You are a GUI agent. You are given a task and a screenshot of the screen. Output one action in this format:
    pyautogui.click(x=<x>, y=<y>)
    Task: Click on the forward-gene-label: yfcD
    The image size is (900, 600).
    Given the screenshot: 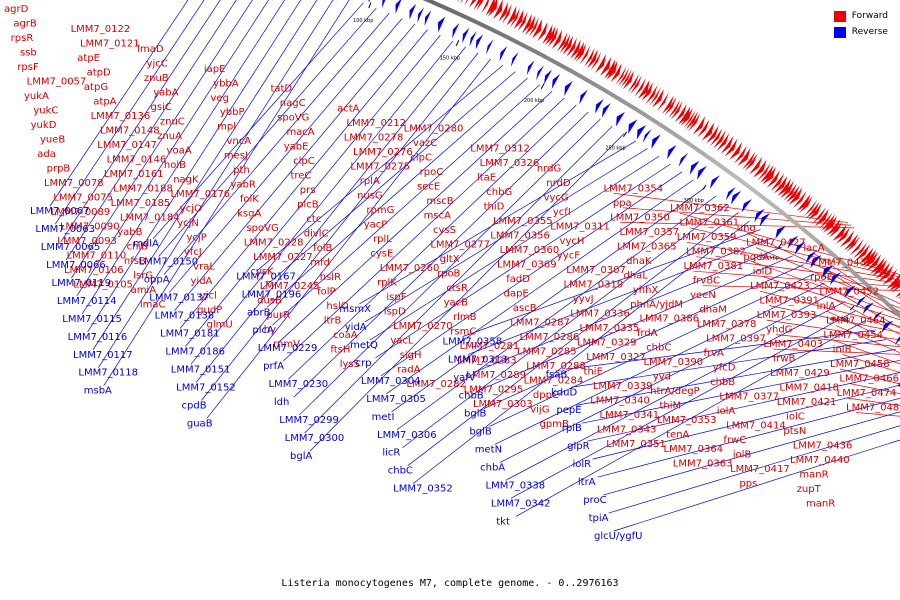 What is the action you would take?
    pyautogui.click(x=724, y=368)
    